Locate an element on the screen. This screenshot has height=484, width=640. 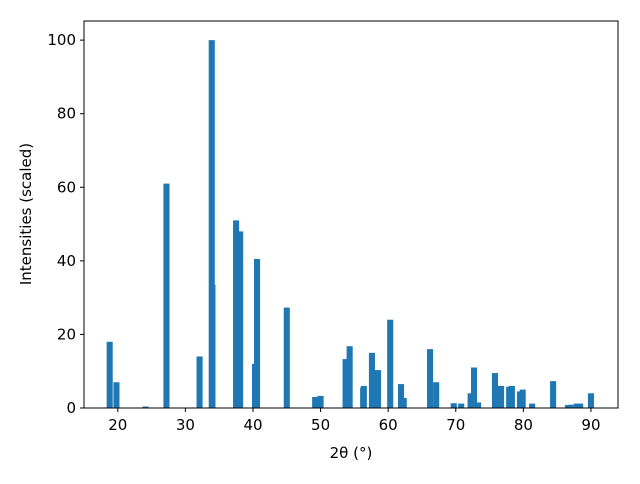
x-tick-label: 20 is located at coordinates (117, 425).